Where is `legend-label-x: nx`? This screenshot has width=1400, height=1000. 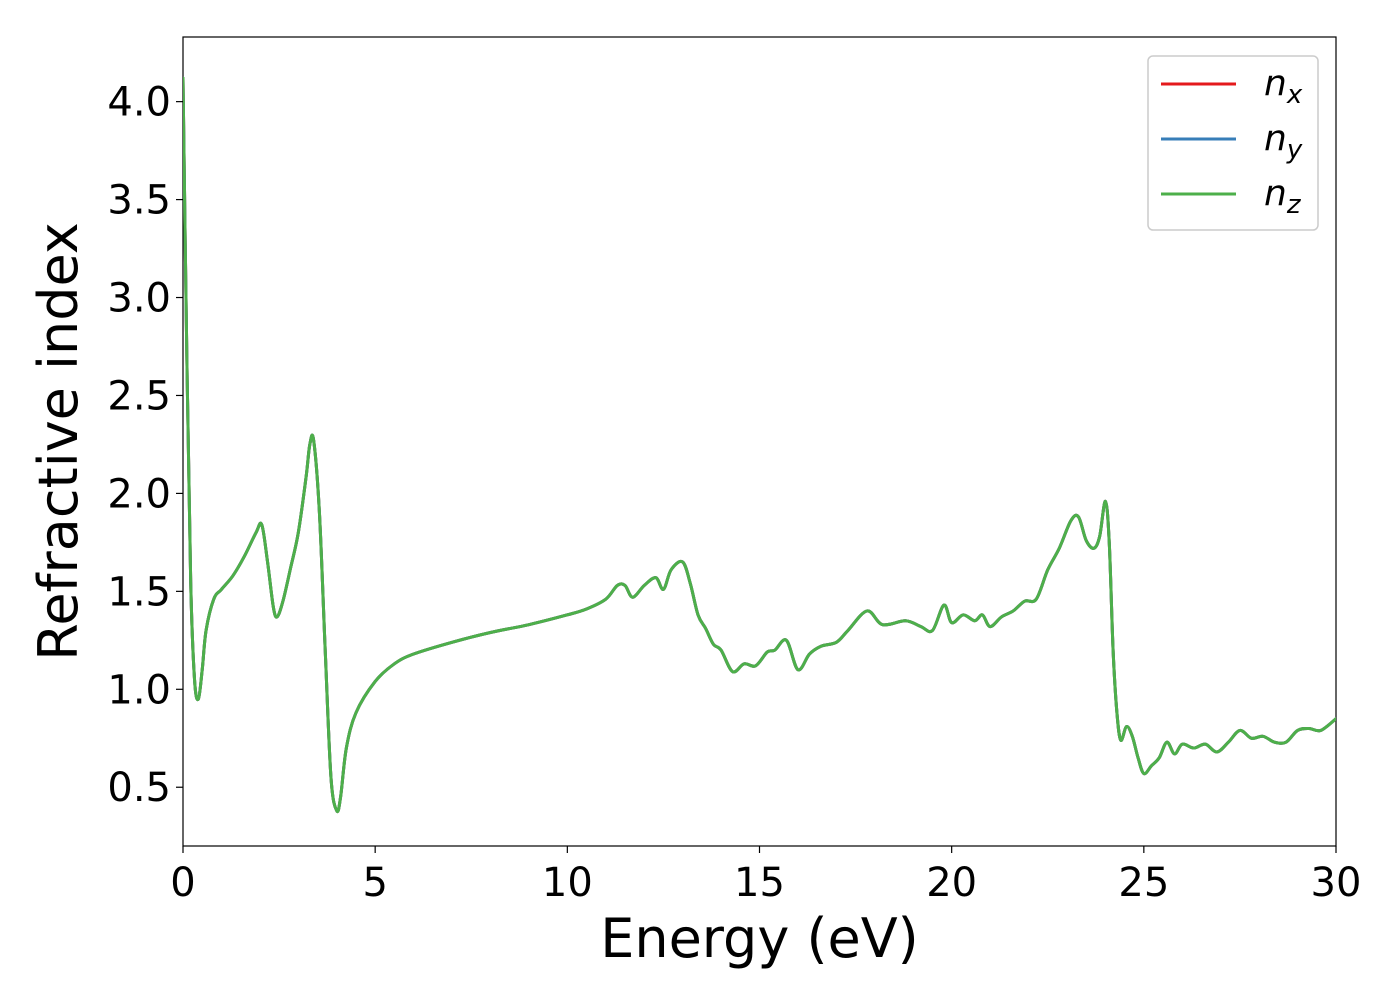
legend-label-x: nx is located at coordinates (1283, 86).